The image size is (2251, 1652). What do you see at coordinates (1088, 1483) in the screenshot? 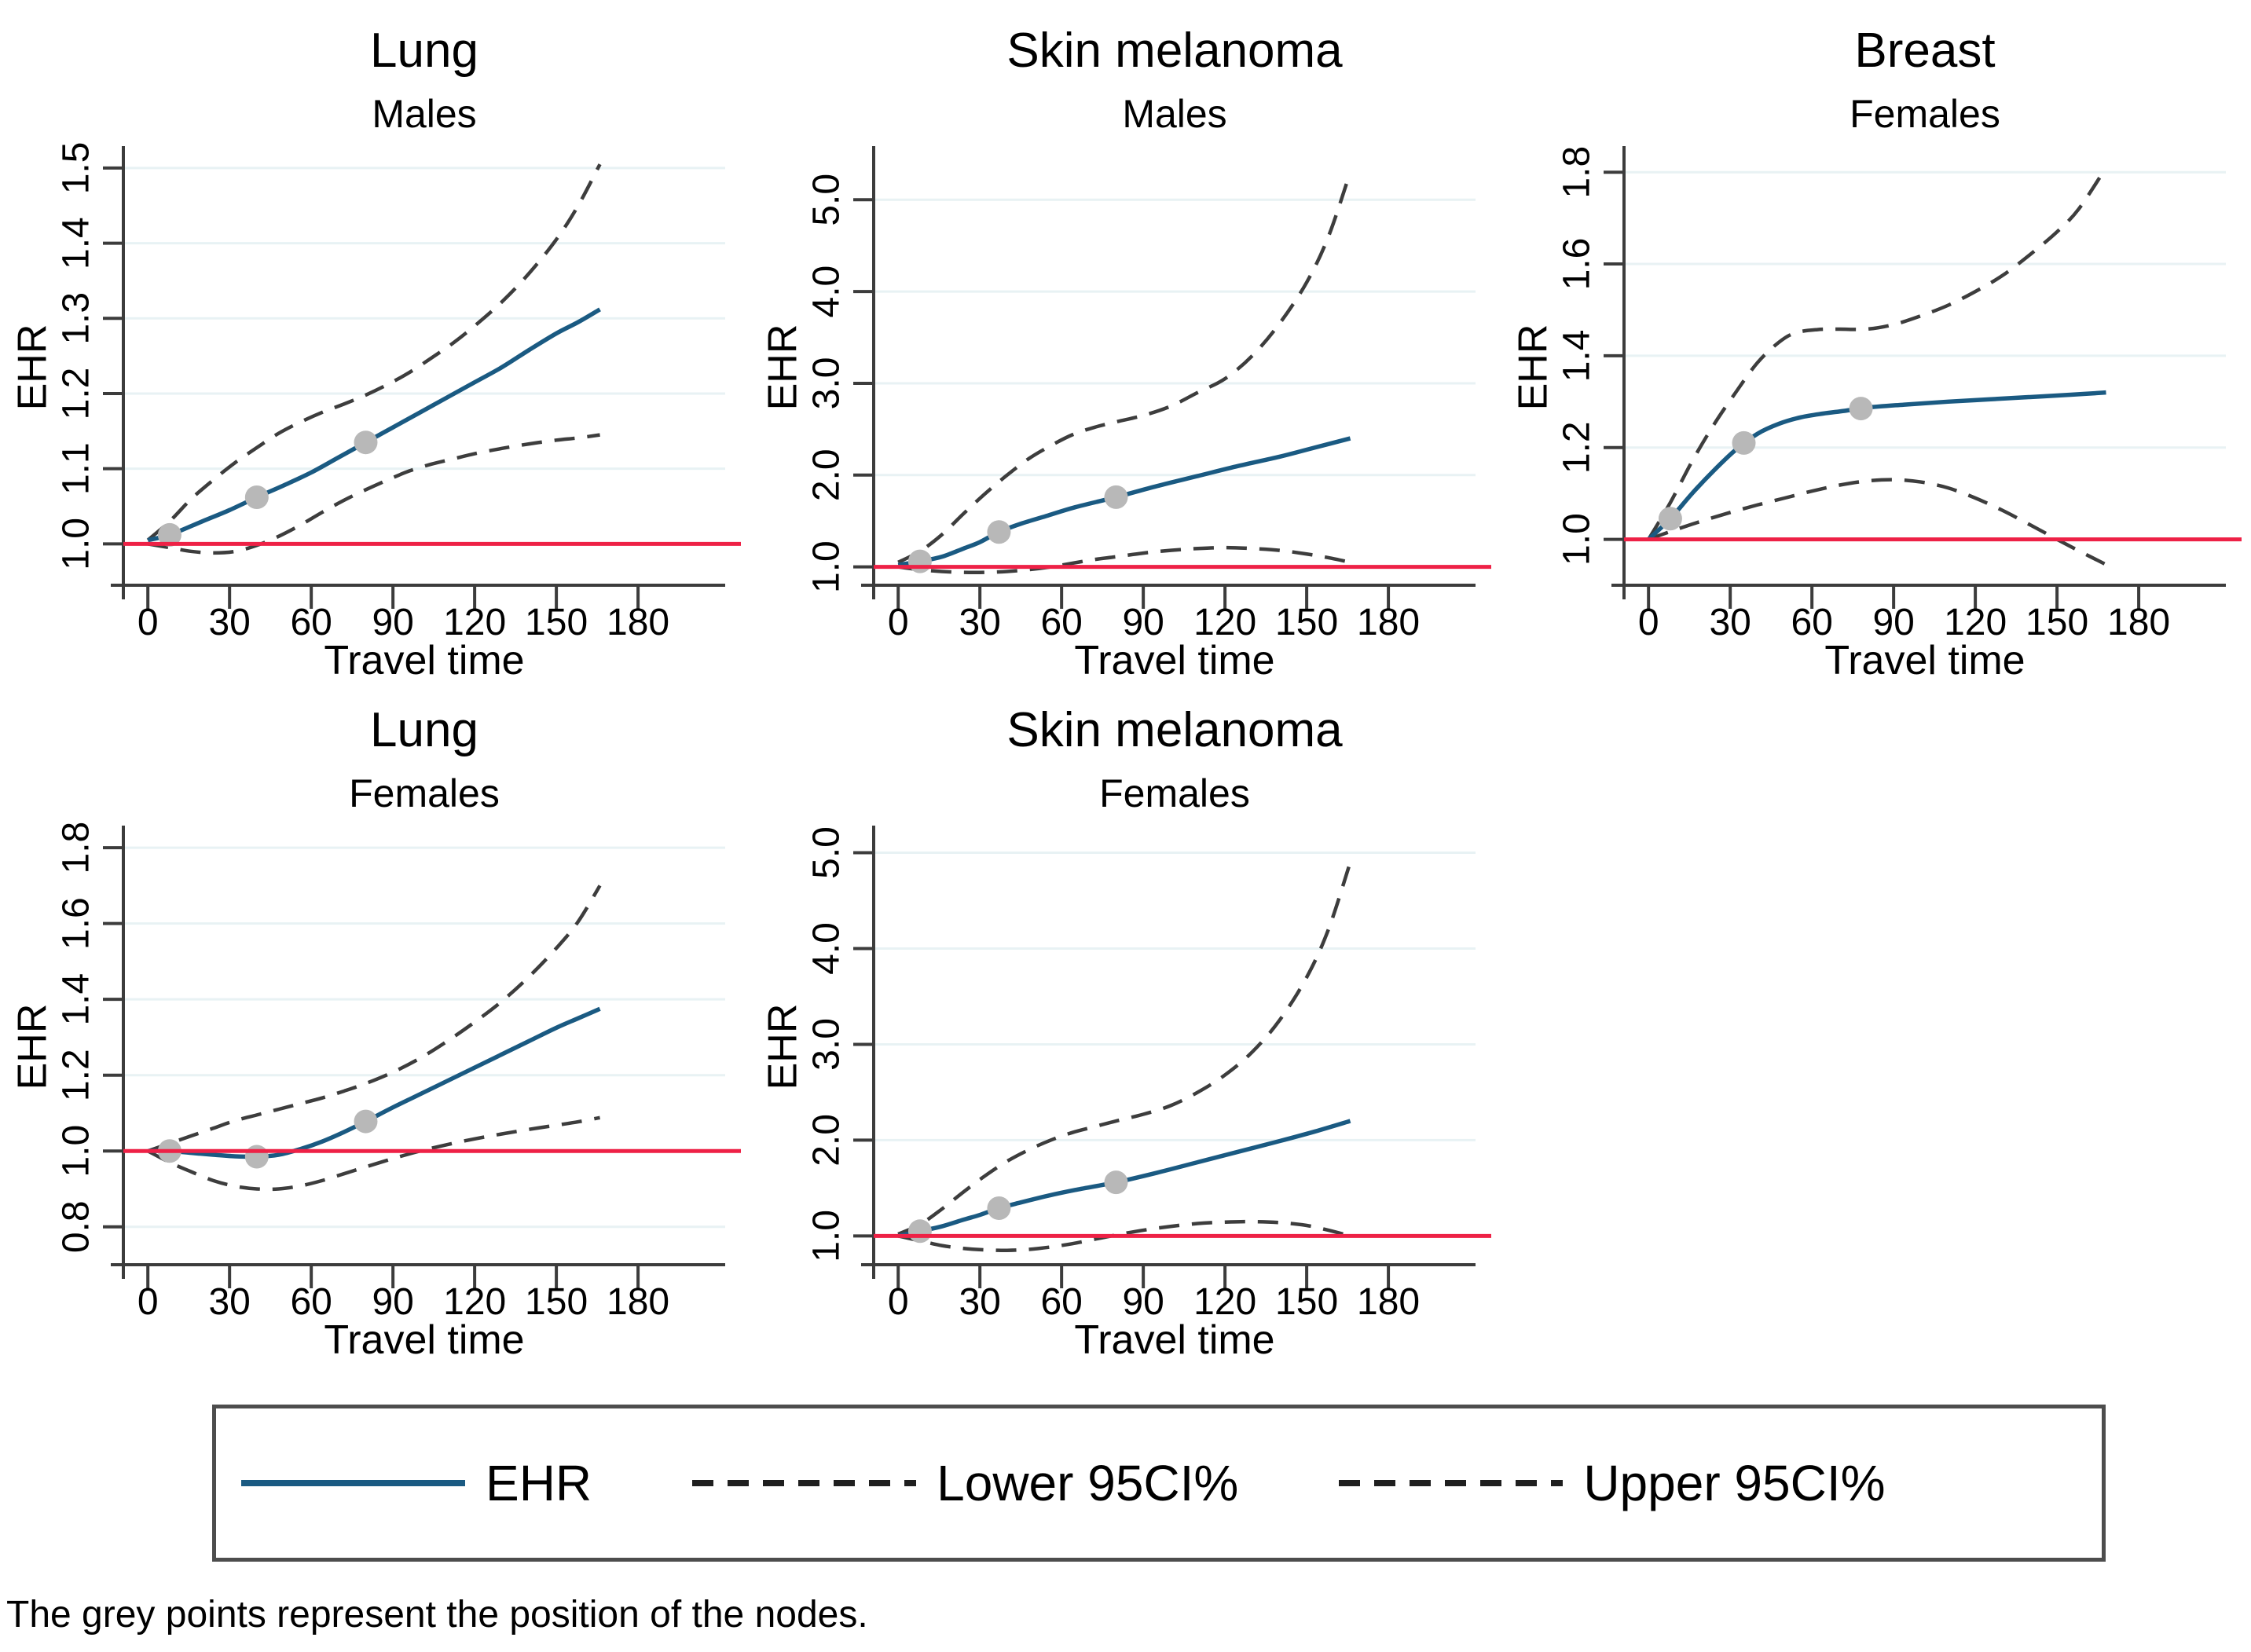
I see `legend-label: Lower 95CI%` at bounding box center [1088, 1483].